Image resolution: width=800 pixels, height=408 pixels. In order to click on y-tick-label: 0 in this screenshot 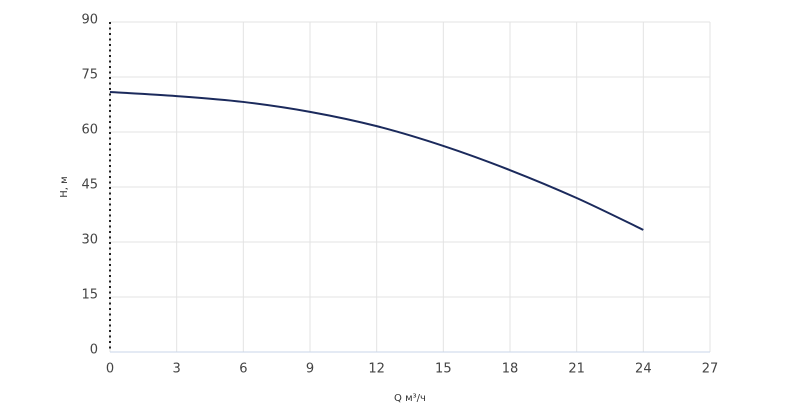, I will do `click(94, 350)`.